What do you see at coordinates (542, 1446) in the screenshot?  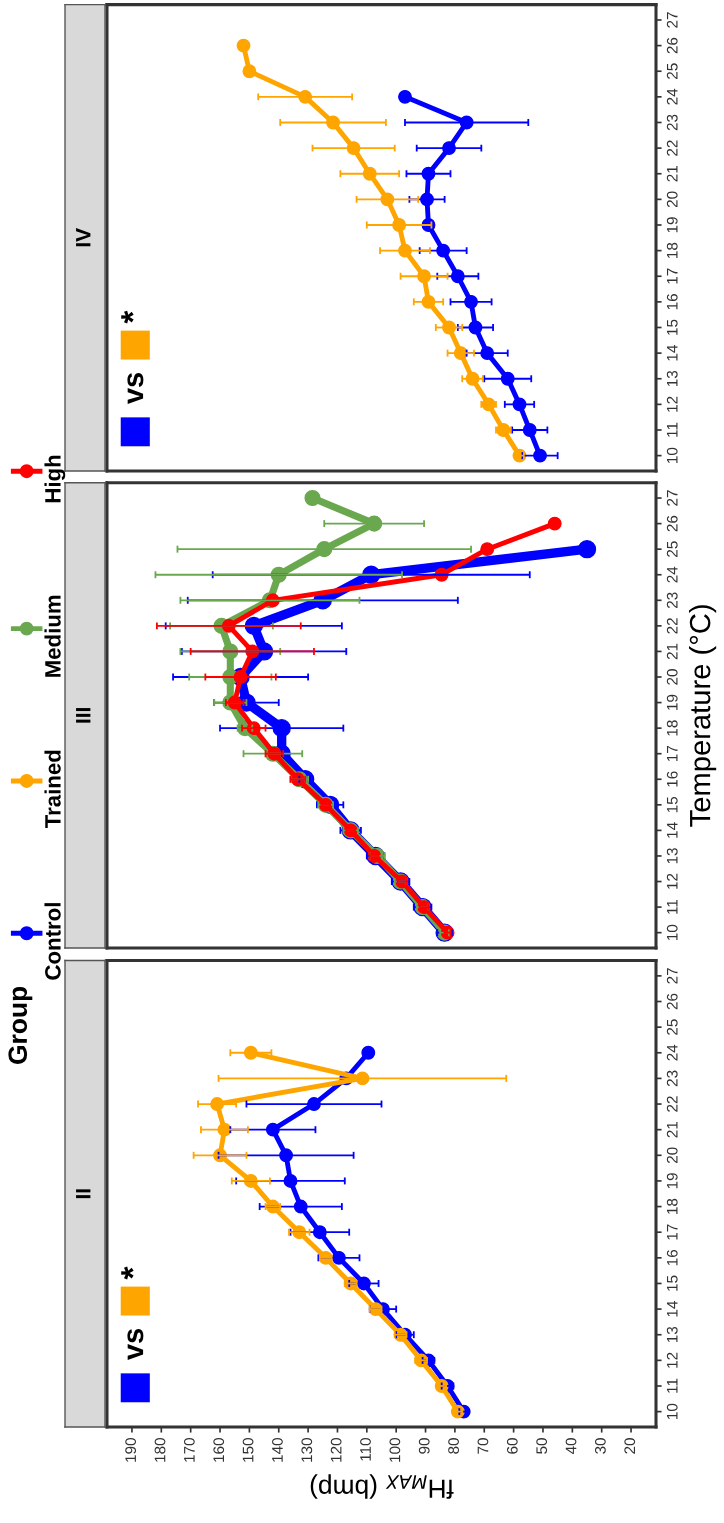 I see `x-tick-label: 50` at bounding box center [542, 1446].